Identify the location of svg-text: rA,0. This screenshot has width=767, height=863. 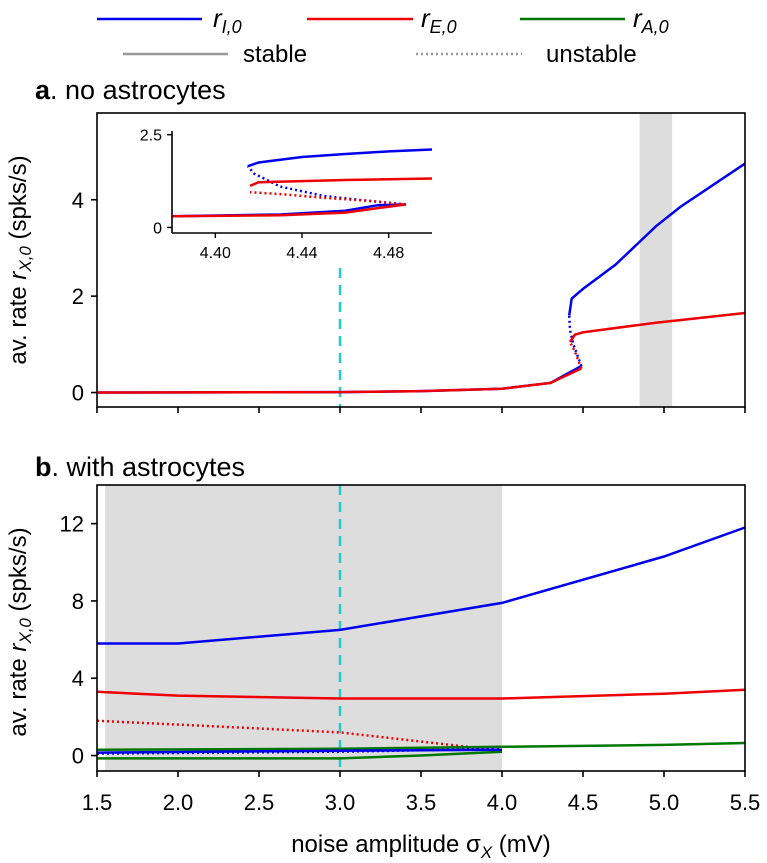
(651, 20).